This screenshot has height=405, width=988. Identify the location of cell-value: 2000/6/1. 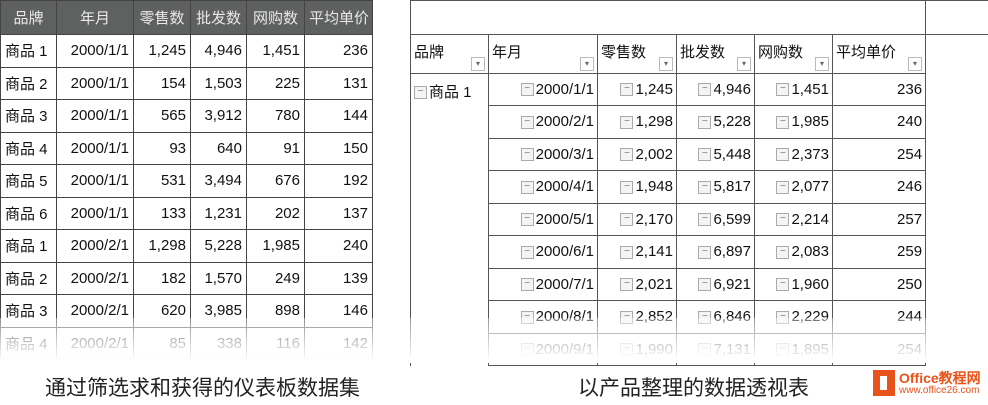
(564, 252).